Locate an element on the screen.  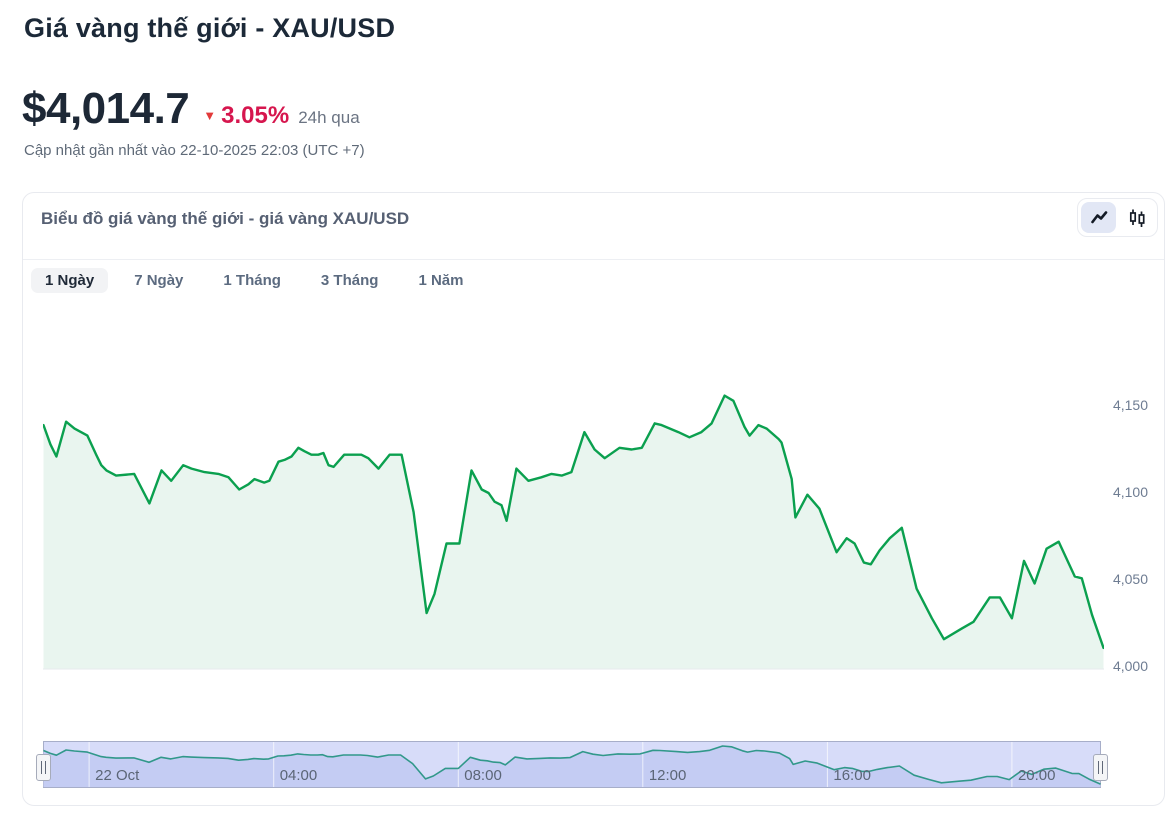
range-tab-5: 1 Năm is located at coordinates (440, 280).